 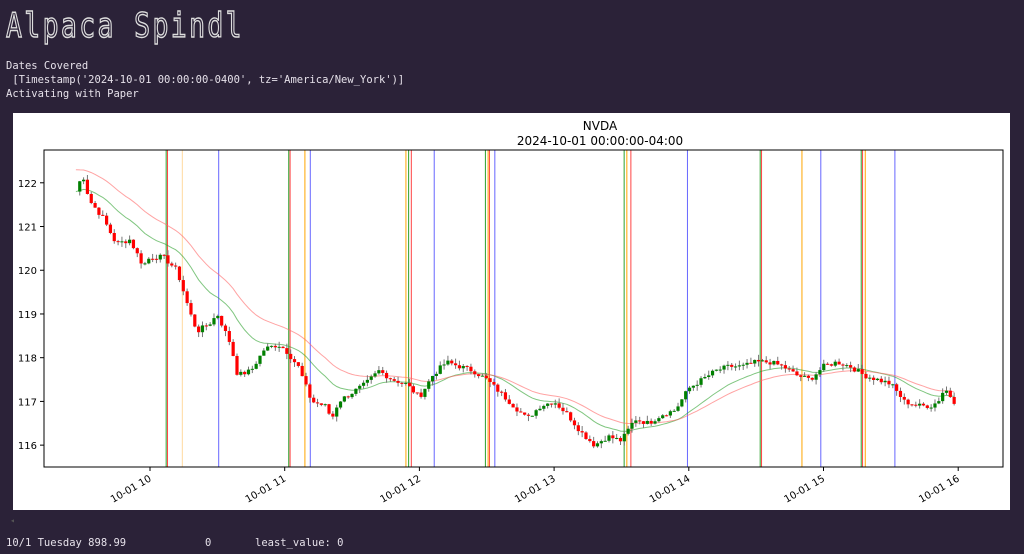 What do you see at coordinates (124, 25) in the screenshot?
I see `app-logo: Alpaca Spindl` at bounding box center [124, 25].